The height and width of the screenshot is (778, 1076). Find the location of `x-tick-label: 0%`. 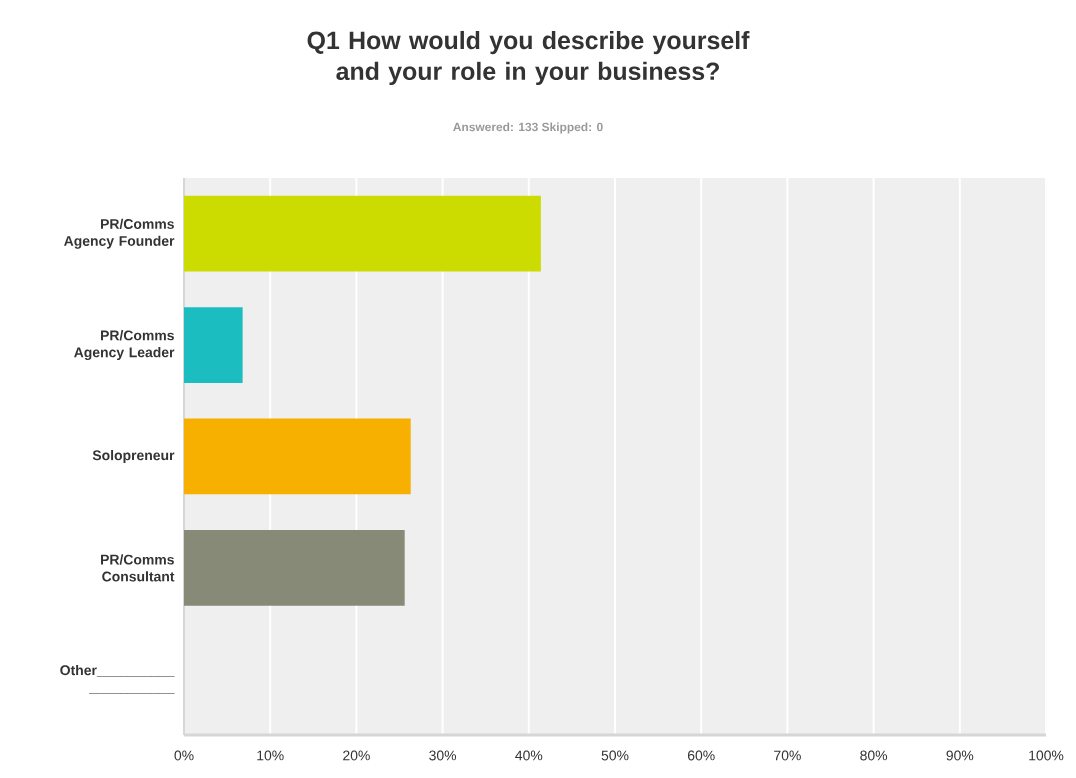

x-tick-label: 0% is located at coordinates (184, 755).